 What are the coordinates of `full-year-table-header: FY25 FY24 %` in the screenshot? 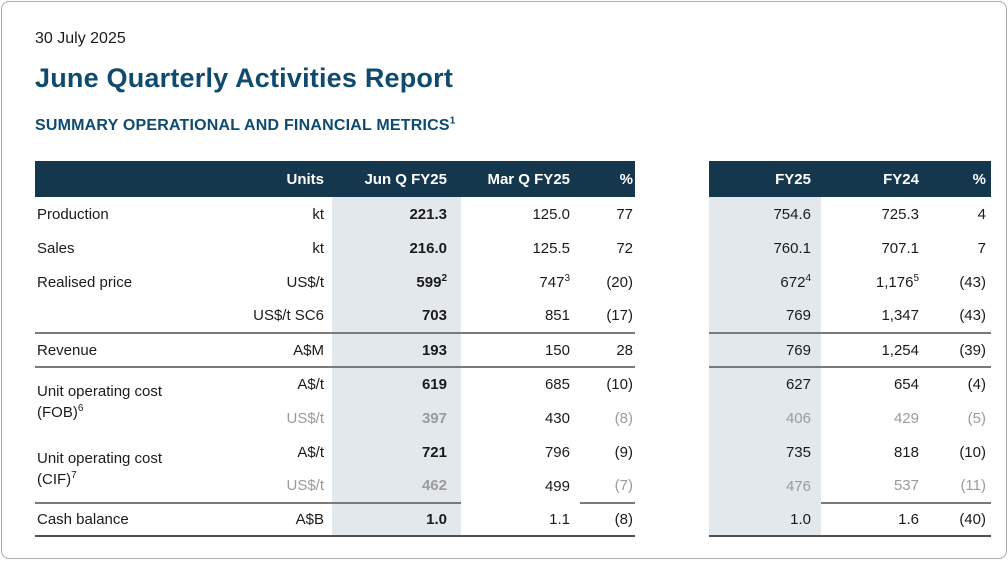 It's located at (850, 179).